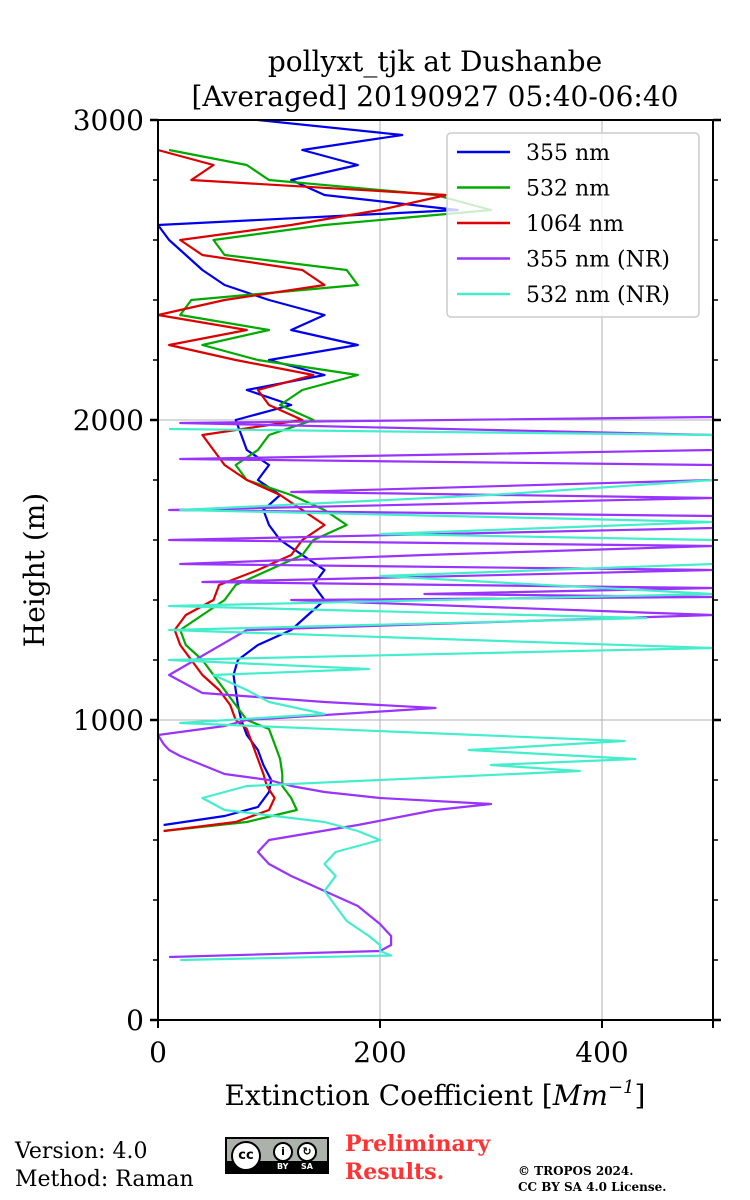  What do you see at coordinates (81, 1151) in the screenshot?
I see `version-text: Version: 4.0` at bounding box center [81, 1151].